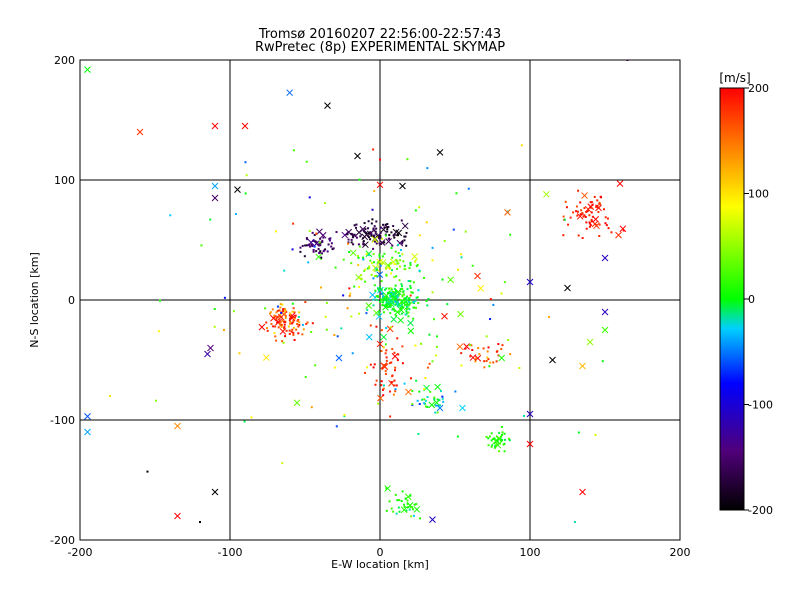  I want to click on colorbar: [m/s] 200 100 0 -100 -200, so click(746, 294).